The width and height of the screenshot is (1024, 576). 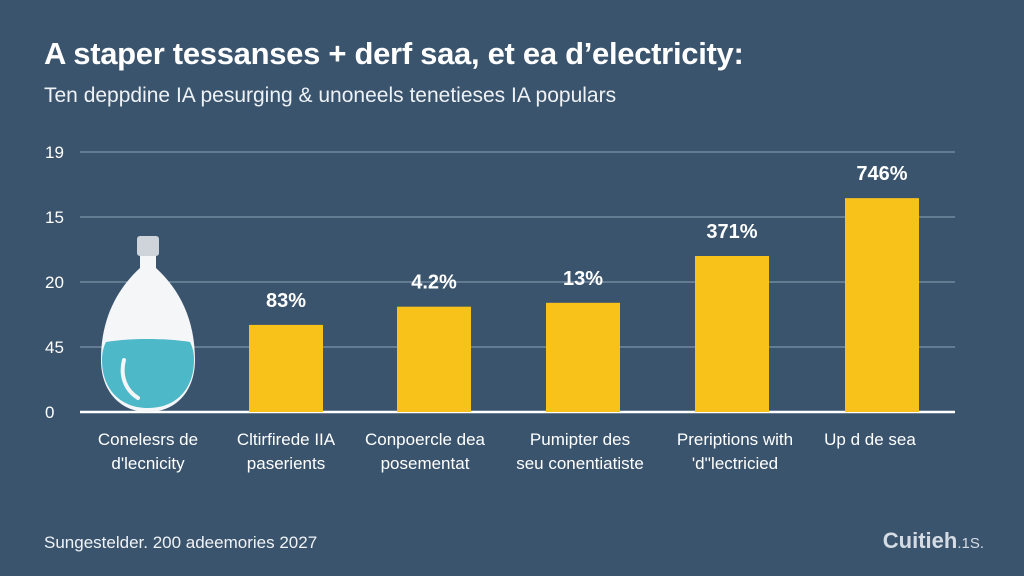 I want to click on brand-logo: Cuitieh.1S., so click(x=933, y=541).